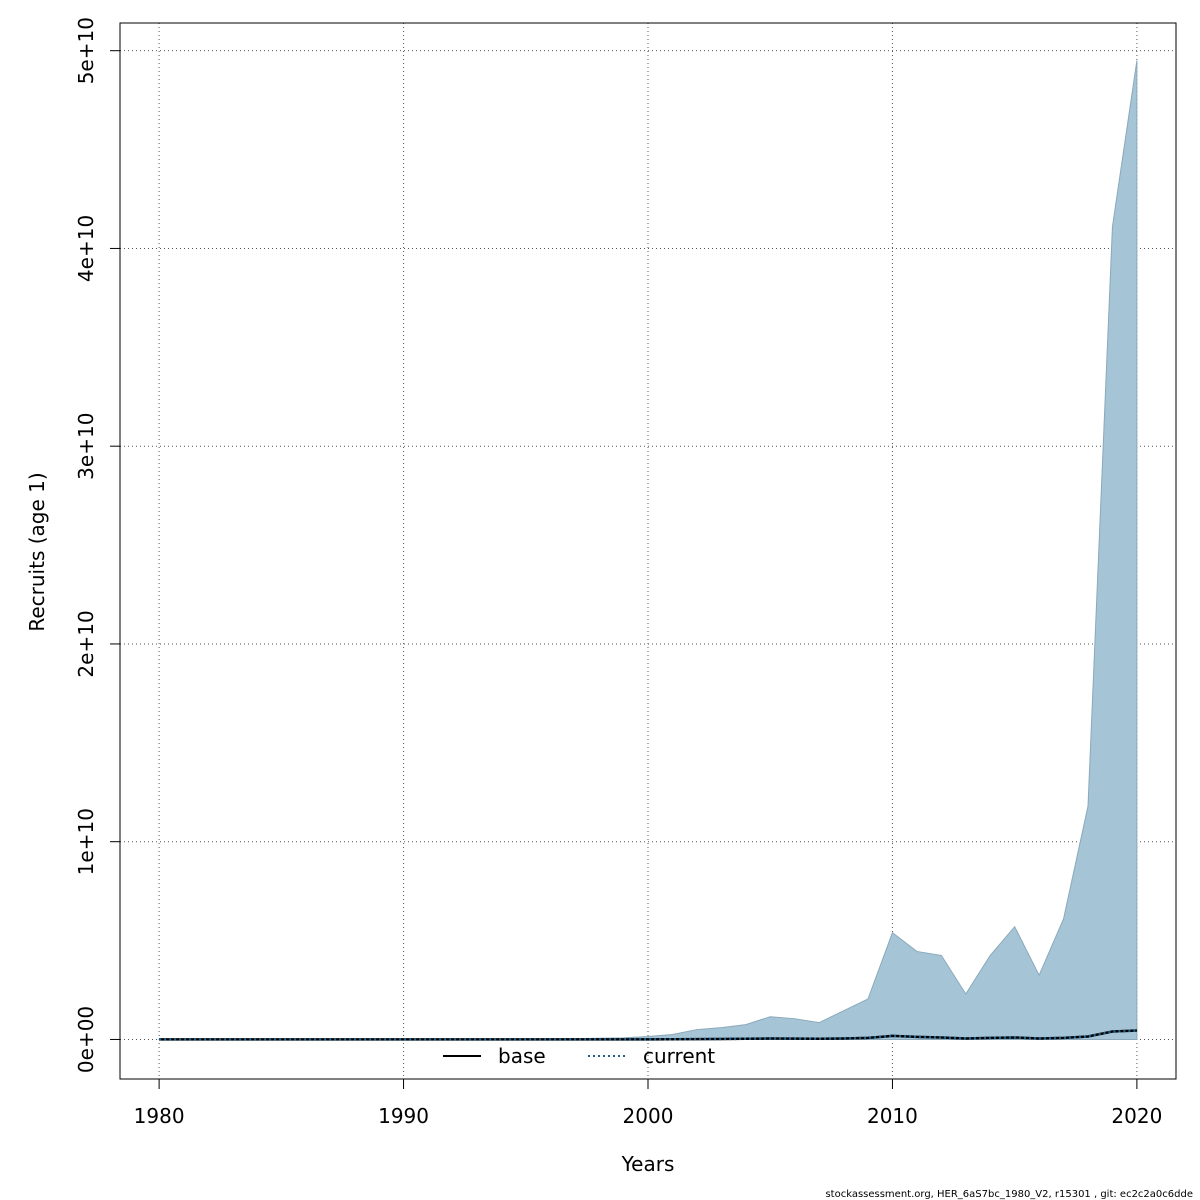  I want to click on y-tick-label-1: 1e+10, so click(86, 841).